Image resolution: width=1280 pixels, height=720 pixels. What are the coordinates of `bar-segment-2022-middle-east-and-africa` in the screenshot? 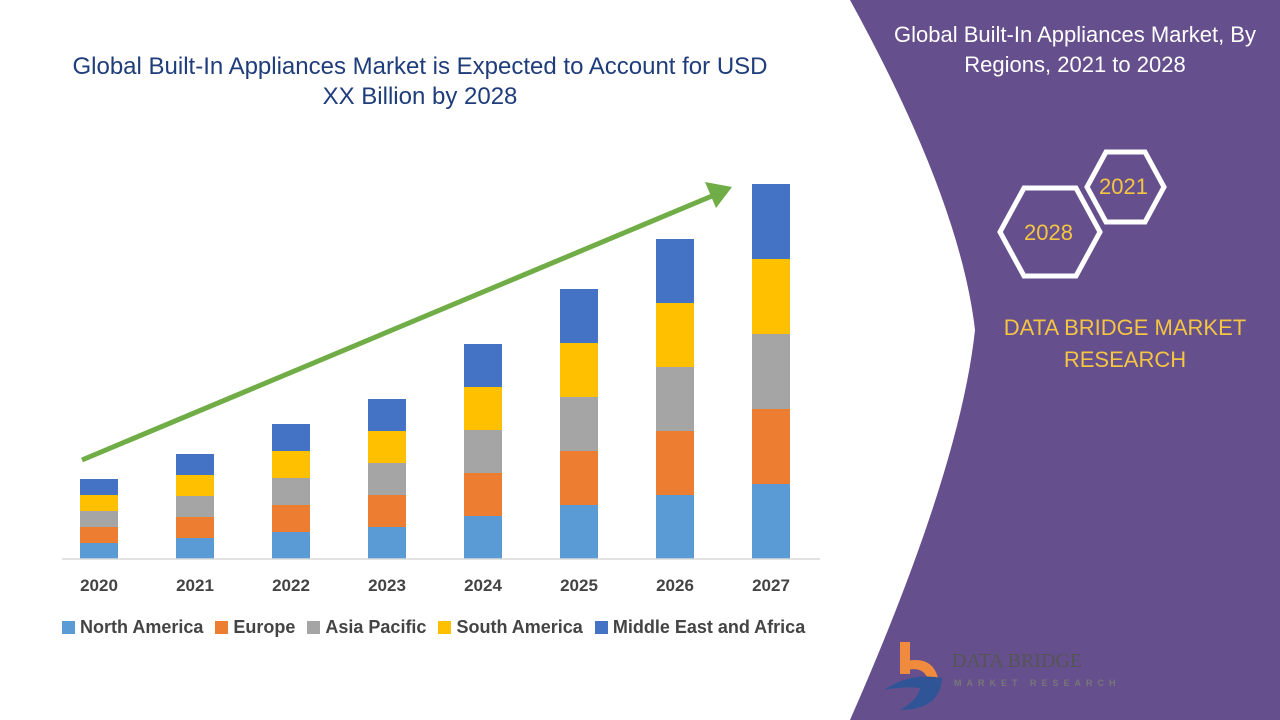 It's located at (291, 437).